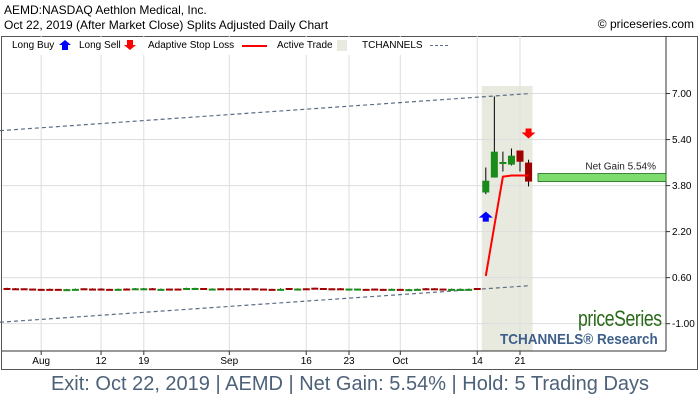  I want to click on x-tick-label: 16, so click(307, 361).